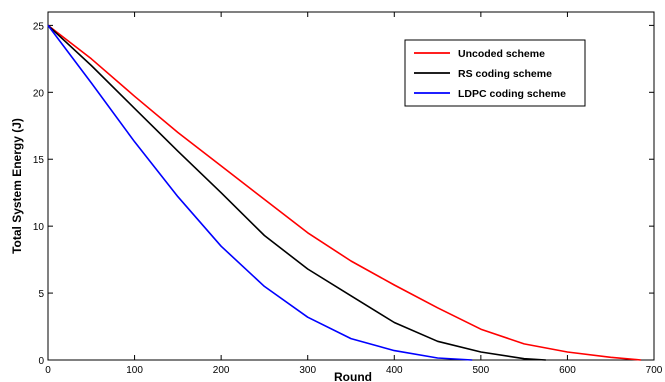  I want to click on x-tick-label: 200, so click(221, 370).